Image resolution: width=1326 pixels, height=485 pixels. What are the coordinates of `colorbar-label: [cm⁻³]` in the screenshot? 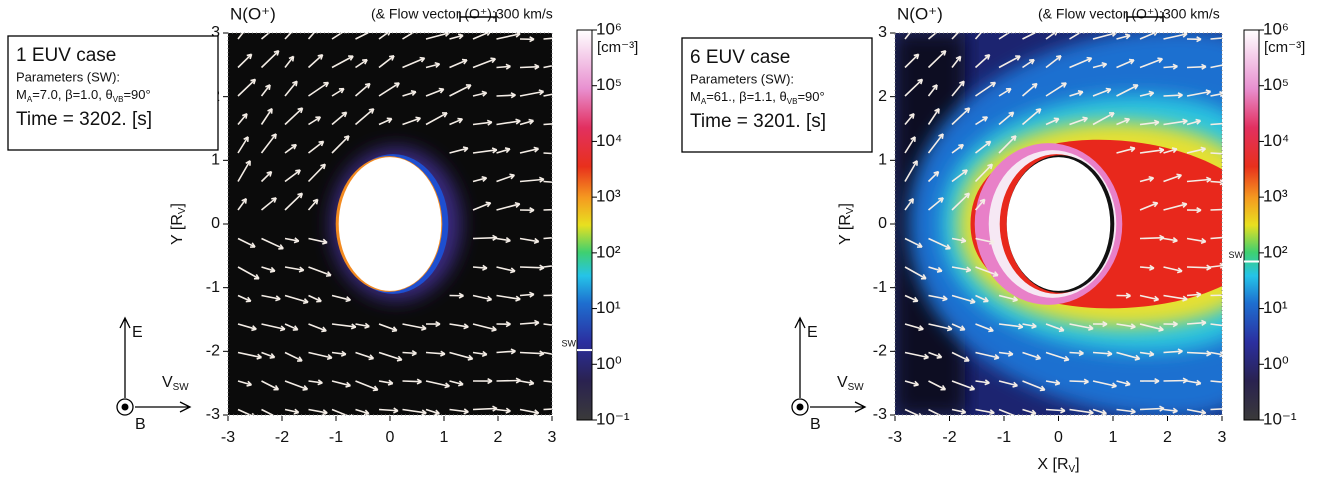 It's located at (617, 47).